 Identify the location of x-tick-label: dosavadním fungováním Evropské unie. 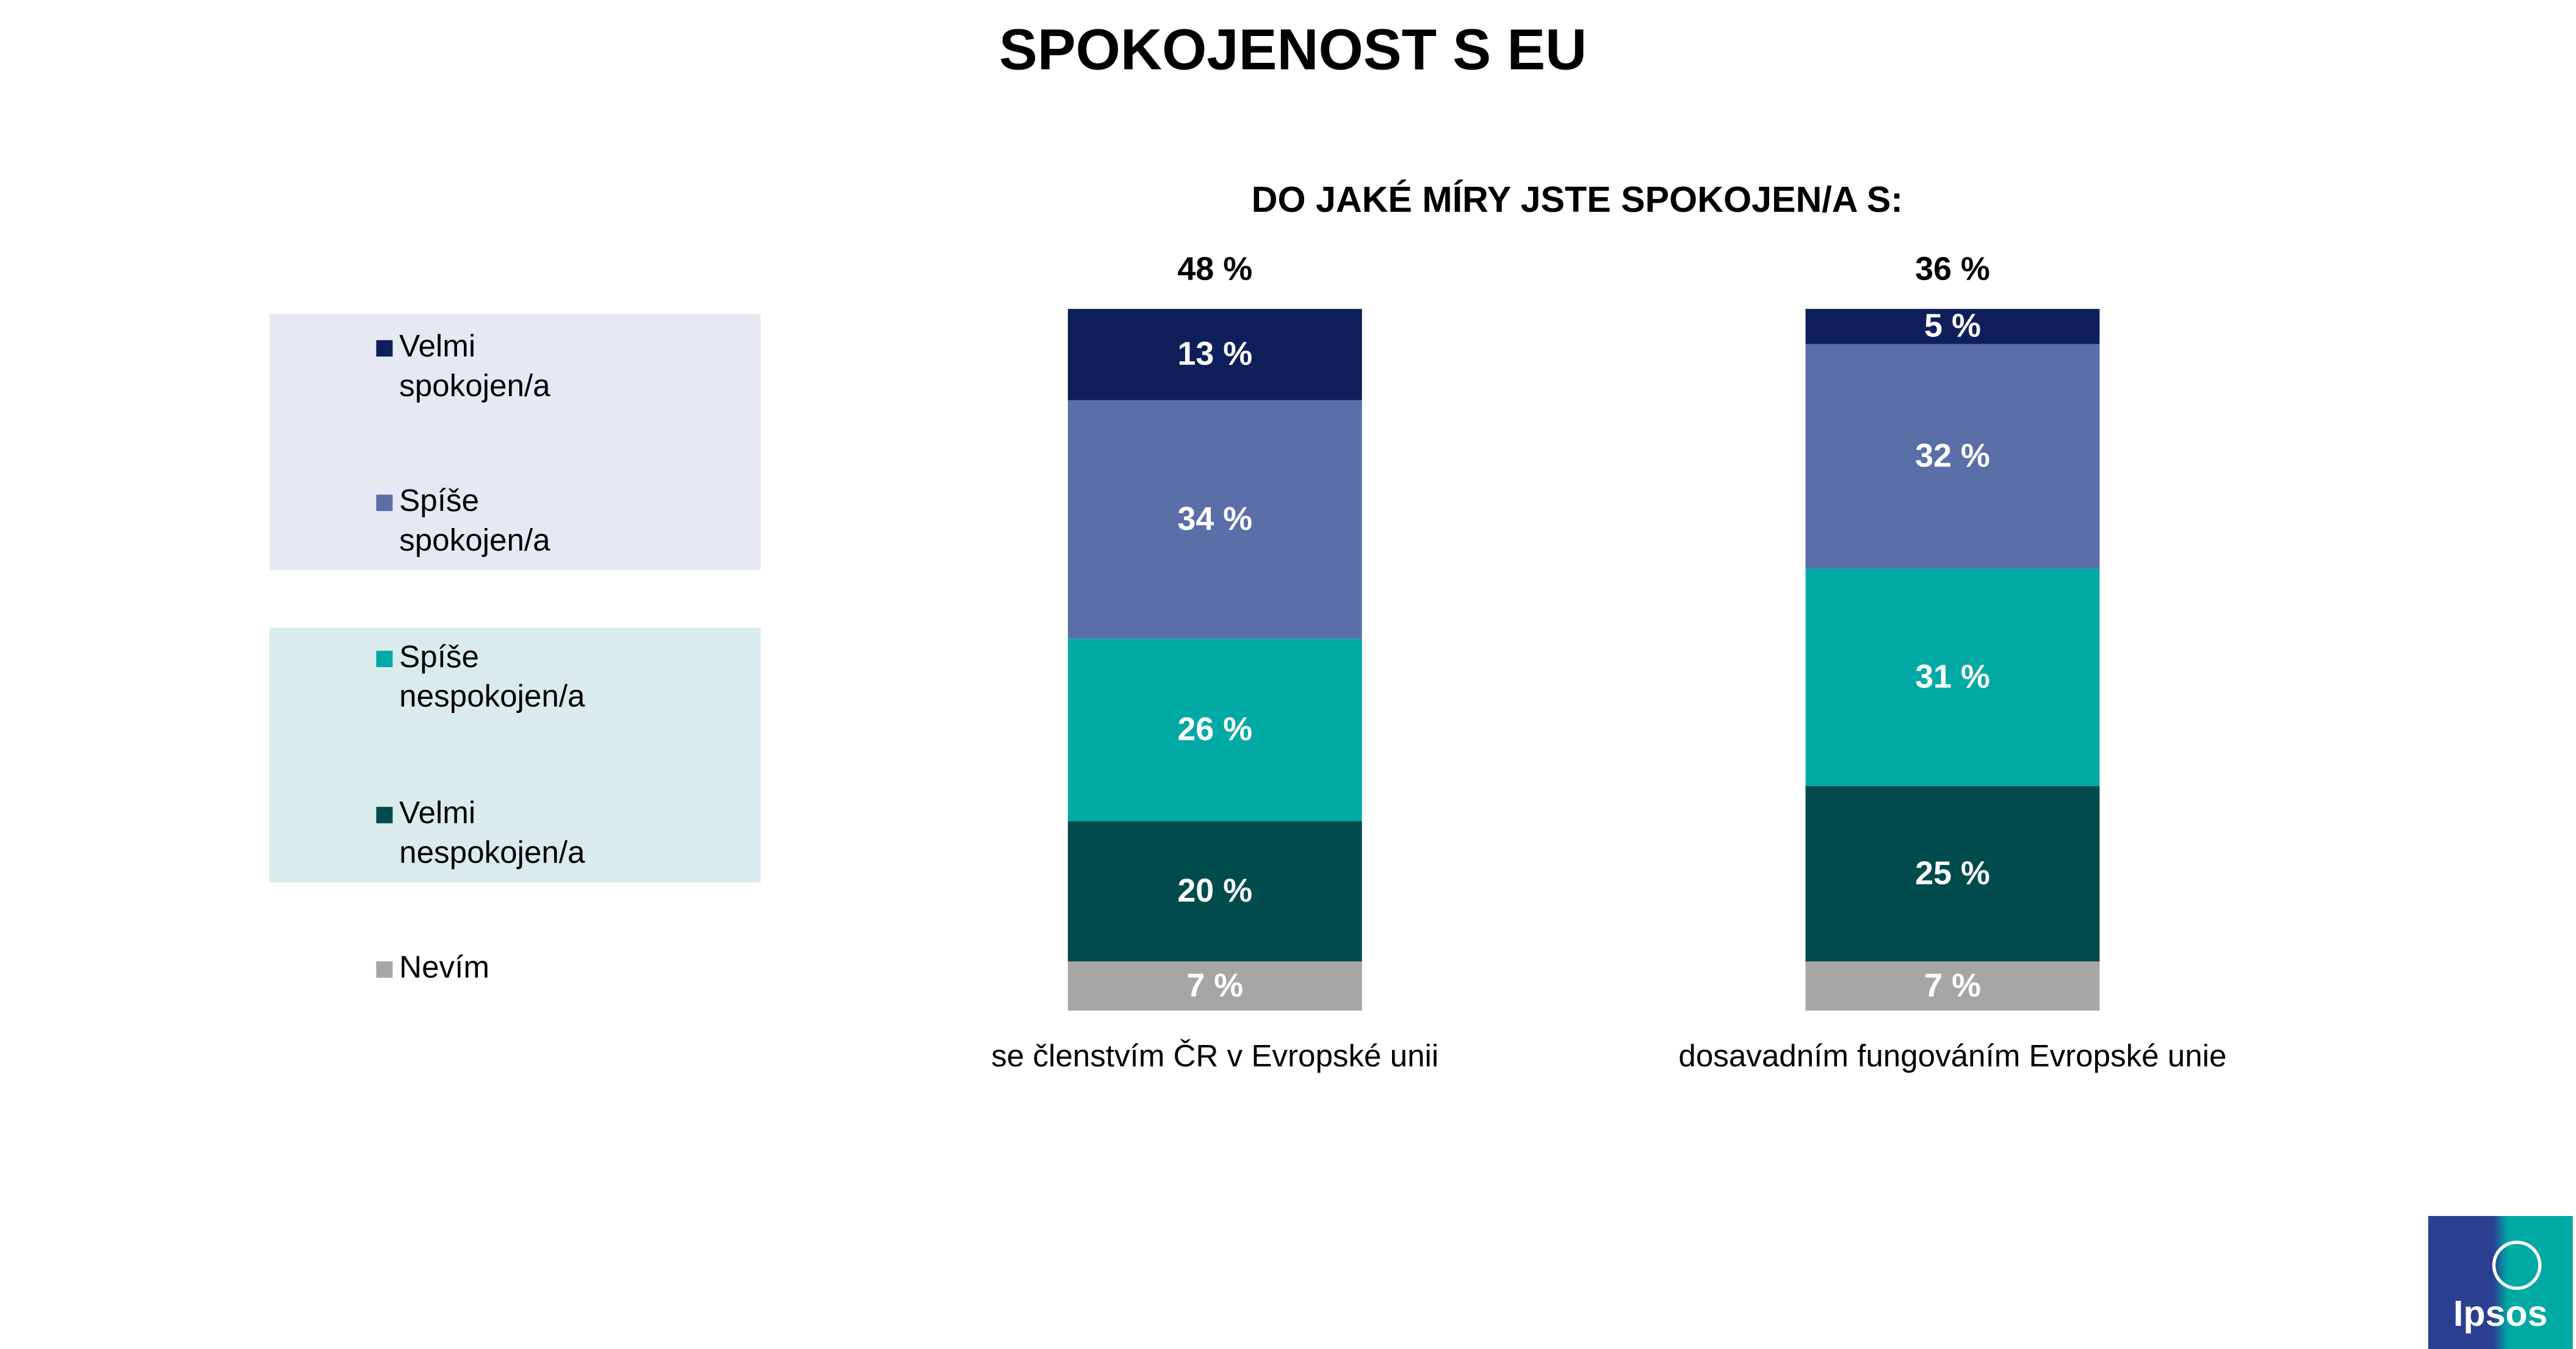
(1952, 1055).